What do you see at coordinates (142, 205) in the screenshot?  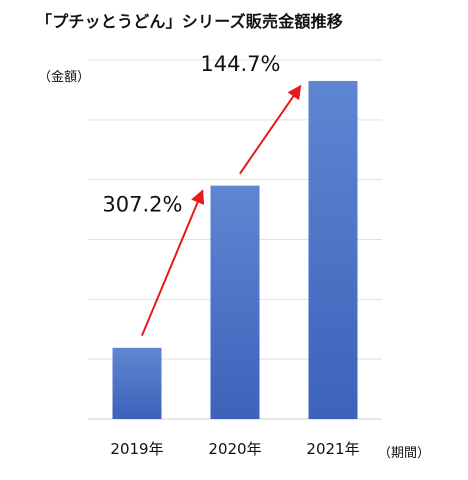 I see `growth-label: 307.2%` at bounding box center [142, 205].